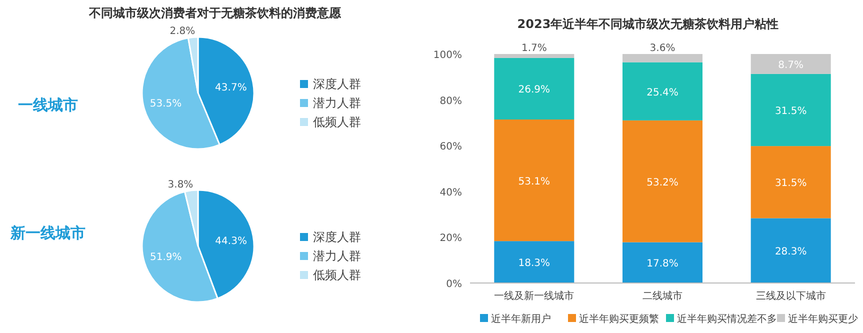  What do you see at coordinates (619, 319) in the screenshot?
I see `legend-label: 近半年购买更频繁` at bounding box center [619, 319].